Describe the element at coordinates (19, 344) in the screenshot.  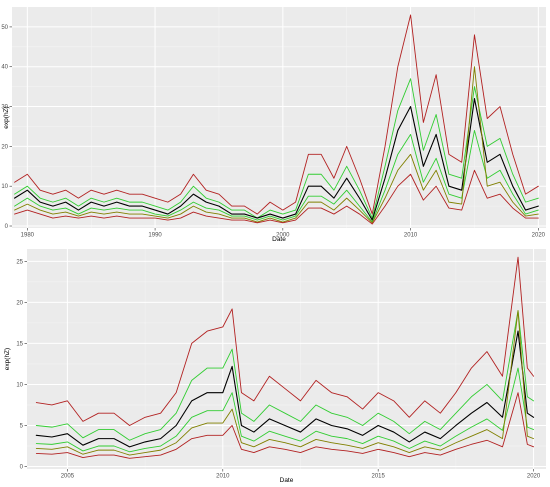
I see `y-tick-label: 15` at that location.